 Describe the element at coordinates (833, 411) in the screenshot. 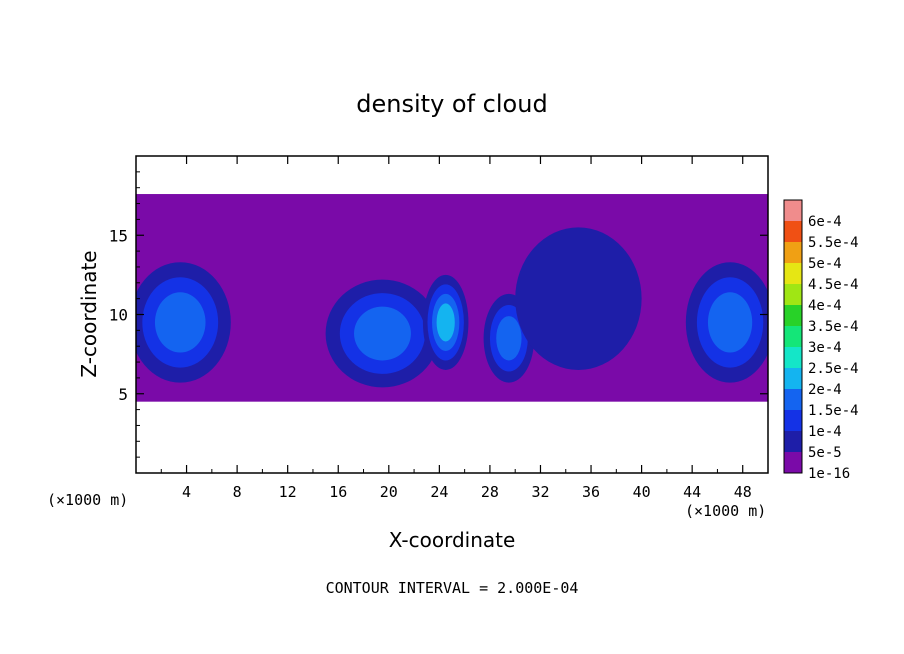

I see `colorbar-label: 1.5e-4` at that location.